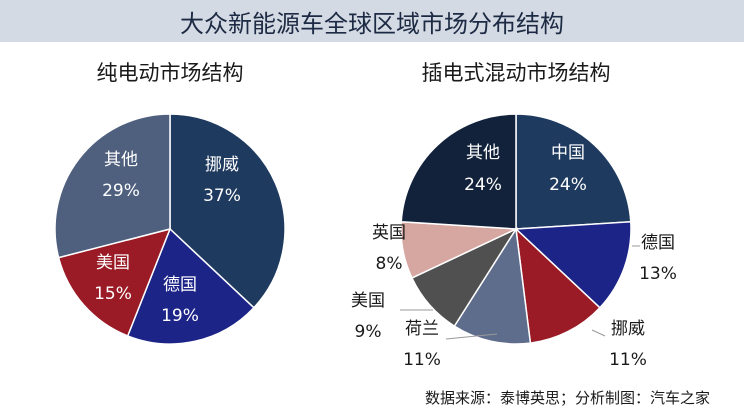 The width and height of the screenshot is (744, 417). What do you see at coordinates (368, 332) in the screenshot?
I see `slice-value-label: 9%` at bounding box center [368, 332].